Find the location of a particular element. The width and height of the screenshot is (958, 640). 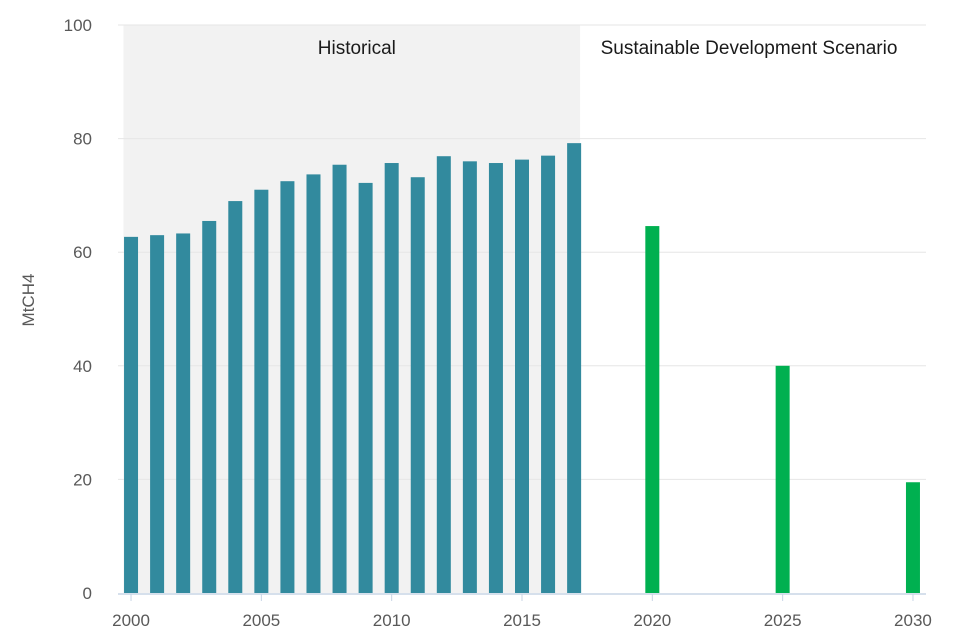

bar-2030 is located at coordinates (912, 537).